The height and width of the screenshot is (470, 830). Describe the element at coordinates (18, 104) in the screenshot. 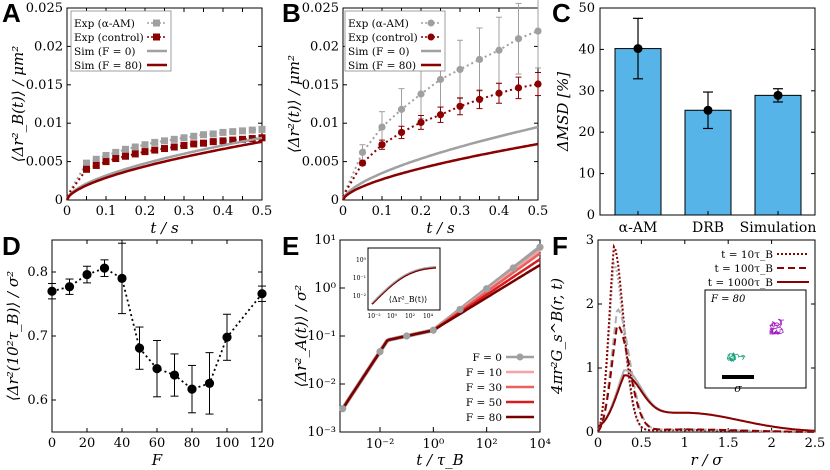

I see `panel-a-ylabel: ⟨Δr²_B(t)⟩ / μm²` at that location.